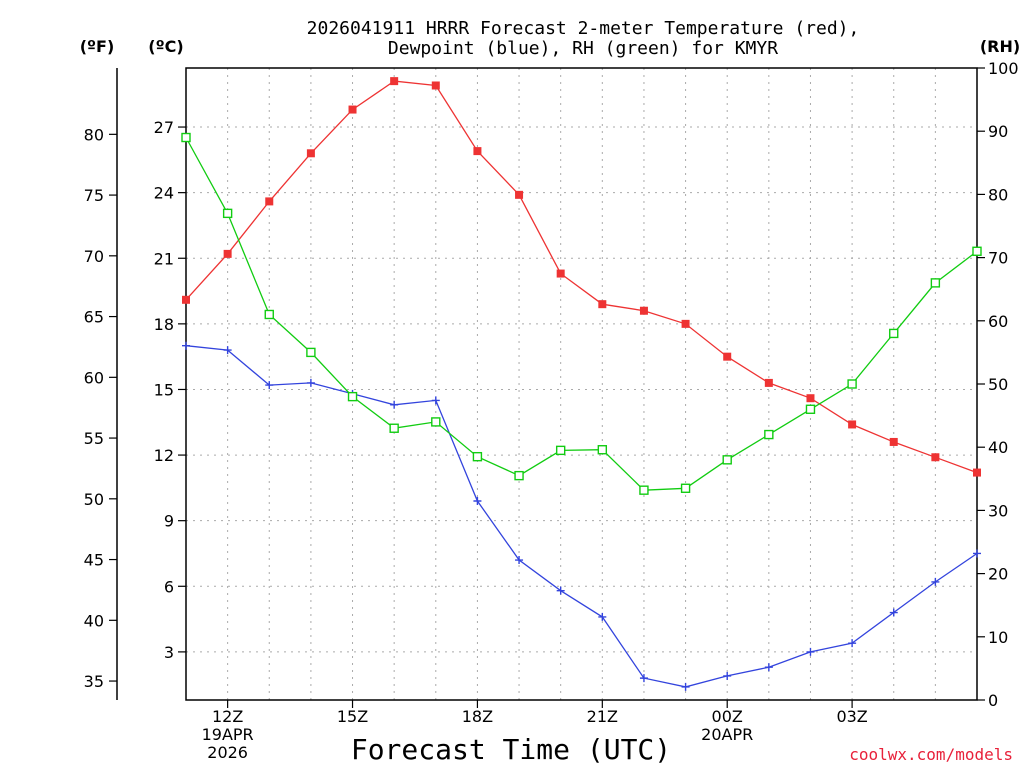 This screenshot has width=1024, height=768. What do you see at coordinates (727, 734) in the screenshot?
I see `x-tick-label: 20APR` at bounding box center [727, 734].